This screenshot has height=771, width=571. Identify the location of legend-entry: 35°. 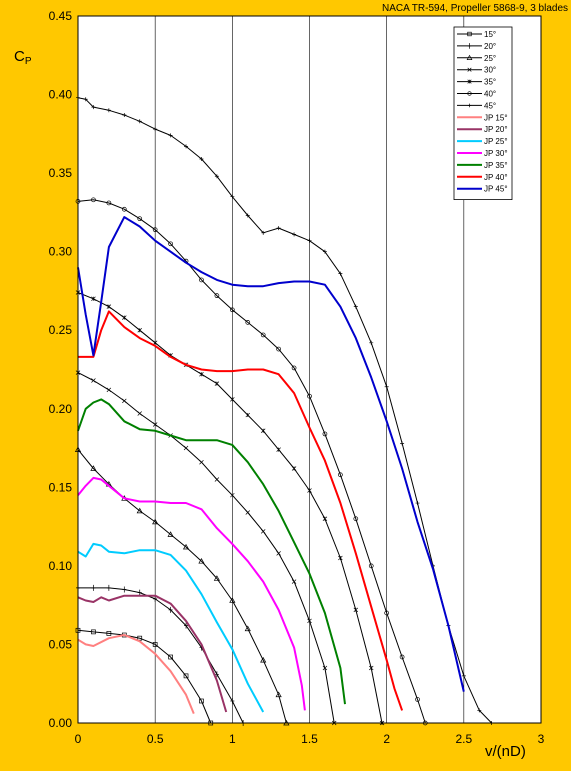
(476, 82).